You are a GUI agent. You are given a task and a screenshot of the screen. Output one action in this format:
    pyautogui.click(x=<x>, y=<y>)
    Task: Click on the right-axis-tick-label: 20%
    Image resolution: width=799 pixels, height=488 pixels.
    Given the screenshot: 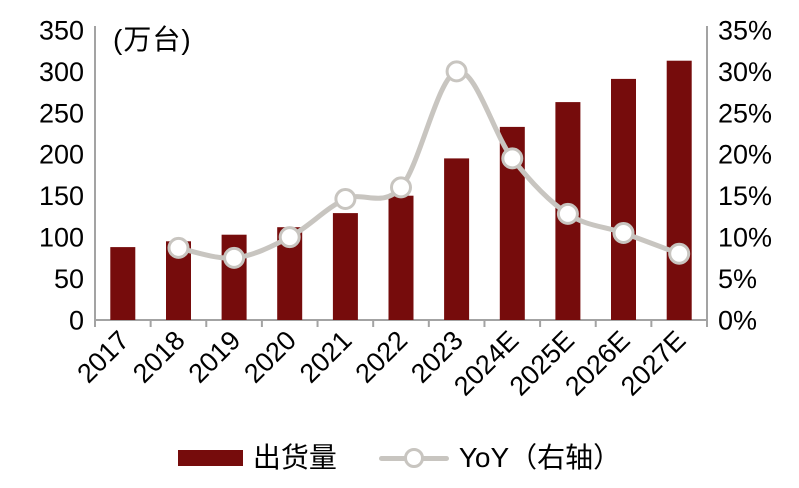 What is the action you would take?
    pyautogui.click(x=745, y=155)
    